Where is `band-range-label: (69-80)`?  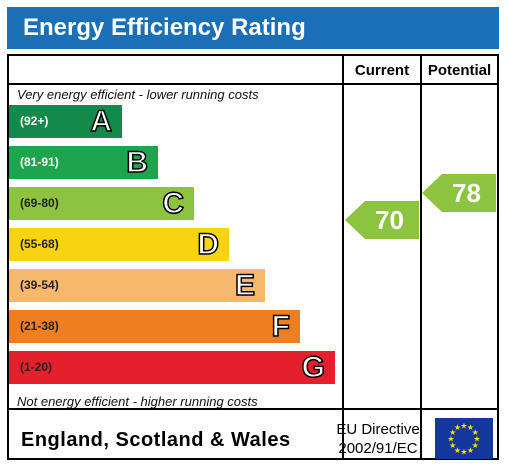
band-range-label: (69-80) is located at coordinates (39, 203).